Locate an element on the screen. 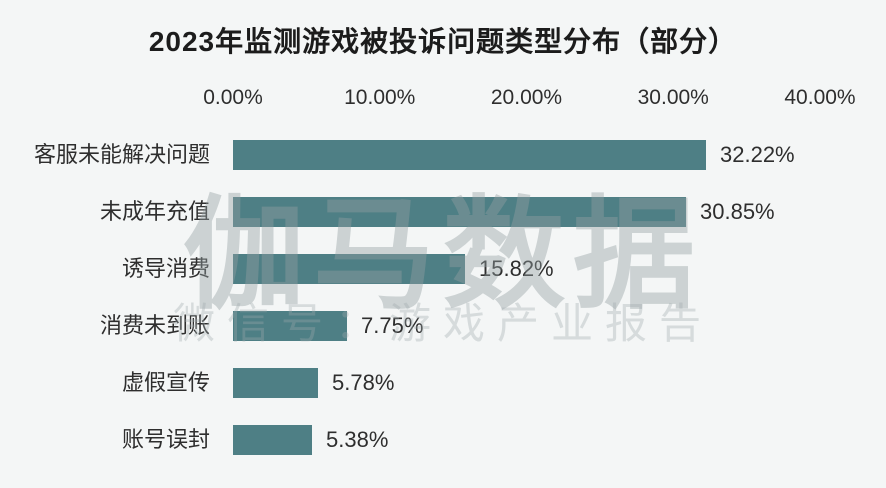  value-label: 30.85% is located at coordinates (737, 211).